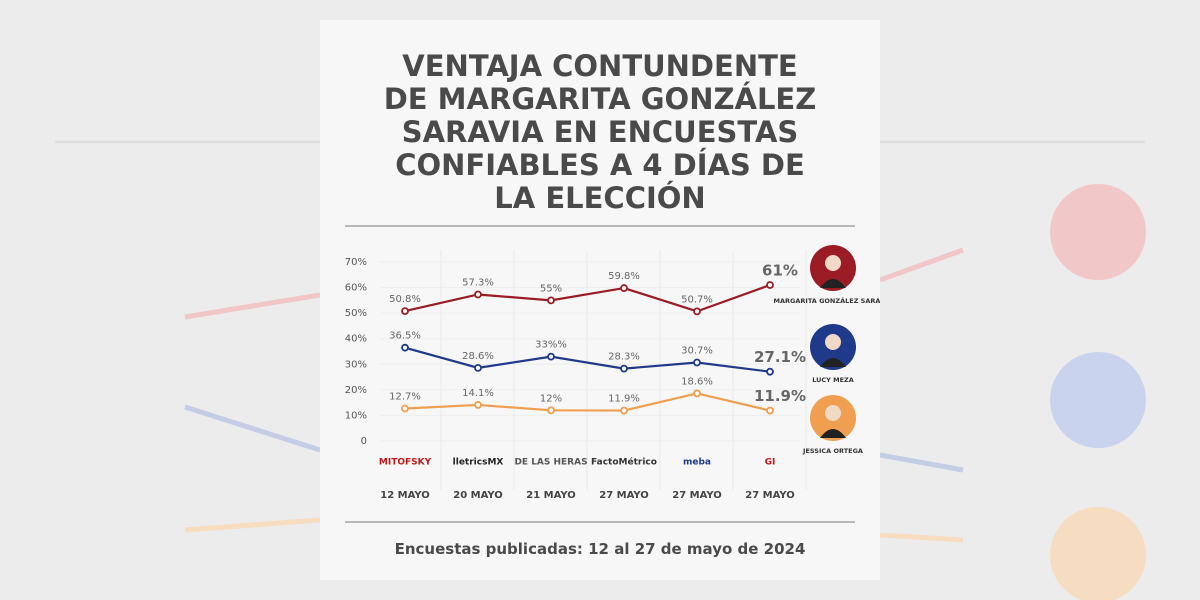 The width and height of the screenshot is (1200, 600). I want to click on y-tick-label: 70%, so click(356, 262).